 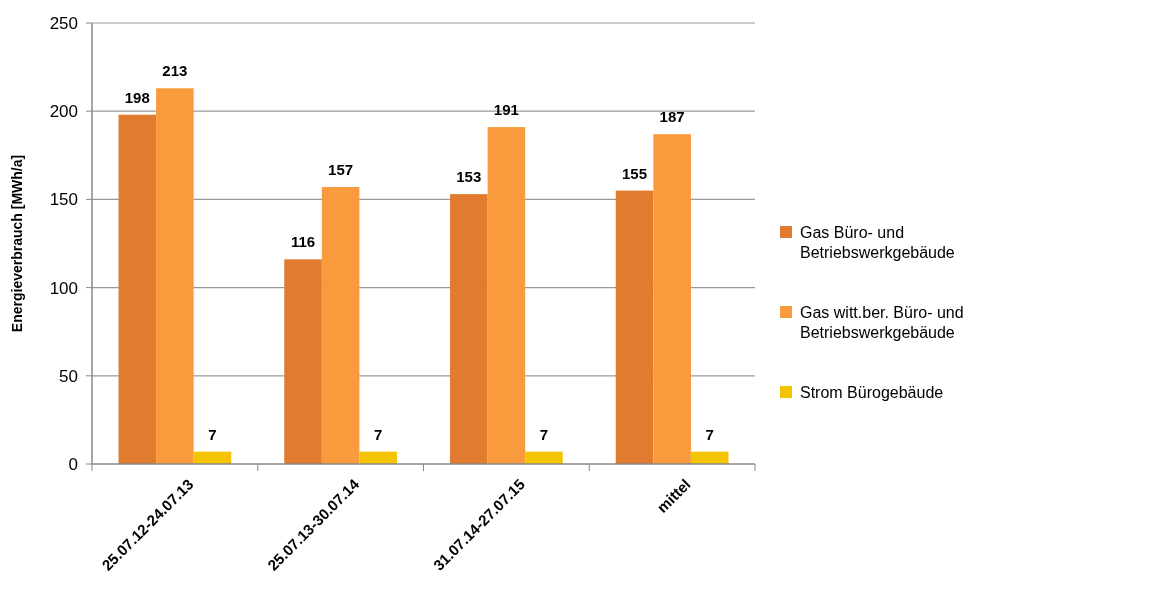 What do you see at coordinates (882, 322) in the screenshot?
I see `legend-label: Gas witt.ber. Büro- und Betriebswerkgebäude` at bounding box center [882, 322].